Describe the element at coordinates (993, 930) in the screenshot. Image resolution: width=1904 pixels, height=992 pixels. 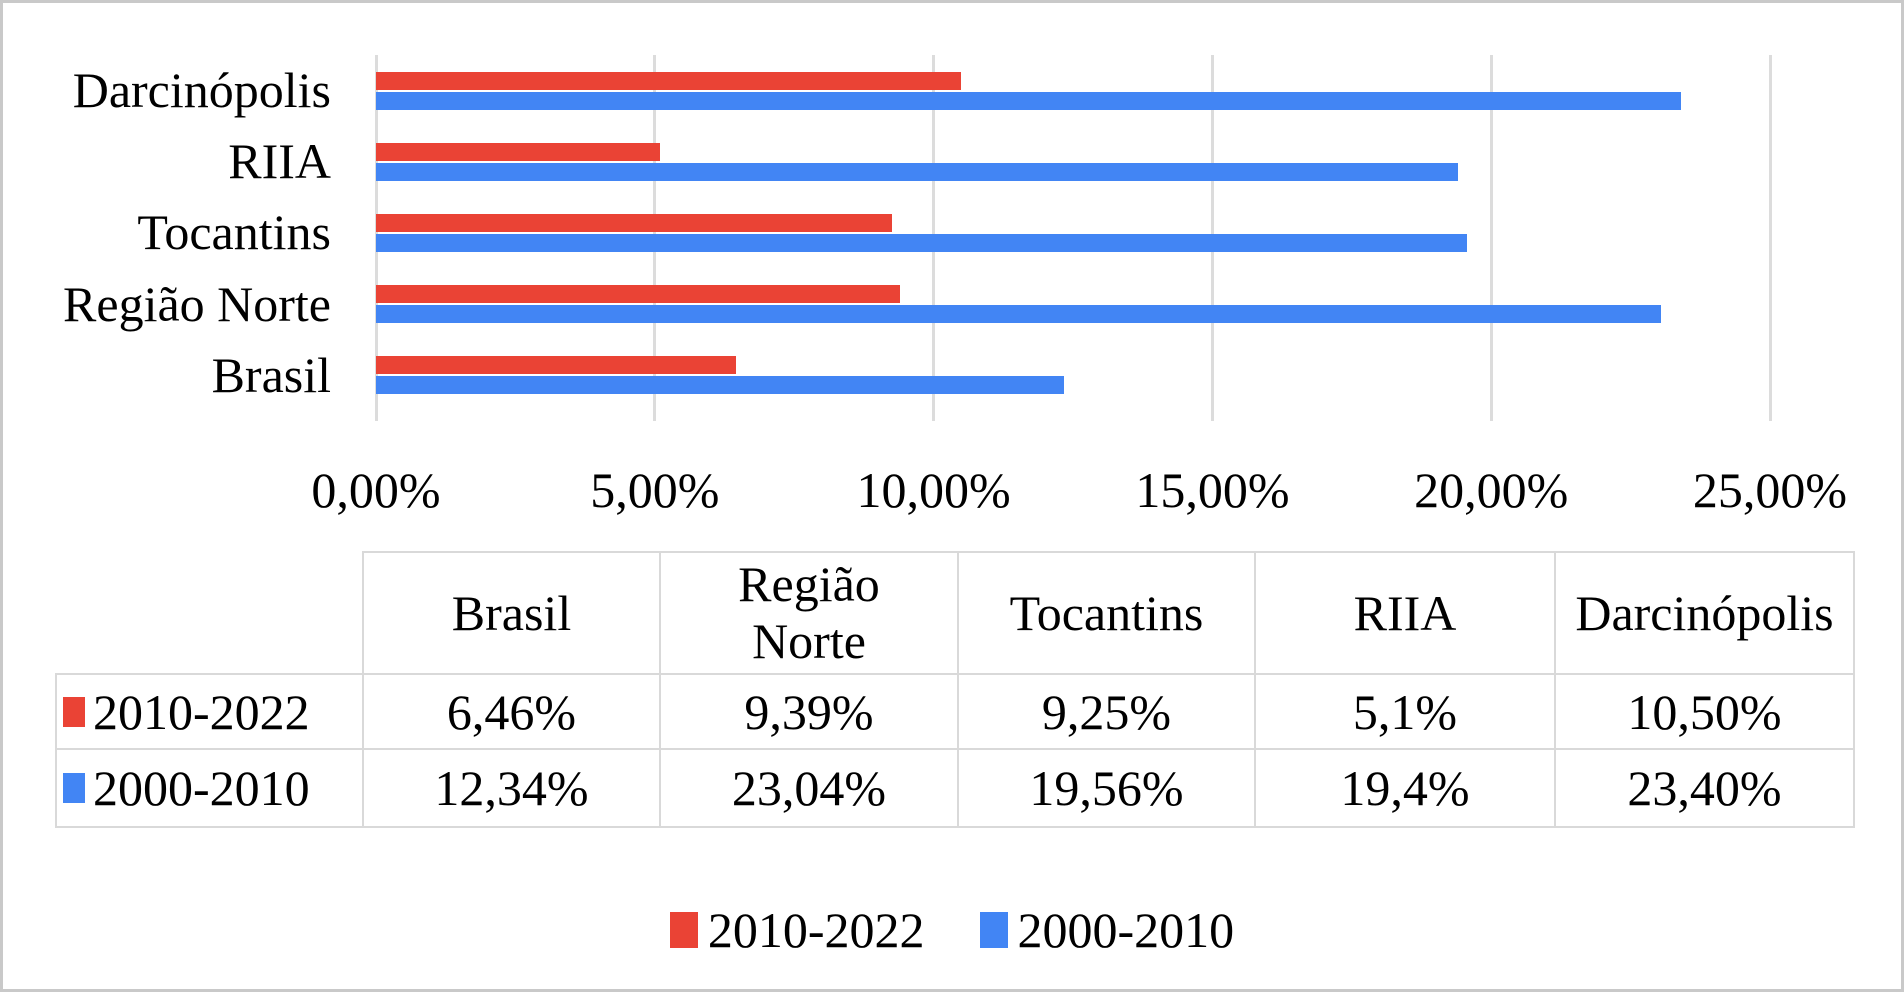
I see `legend-swatch-2000-2010` at that location.